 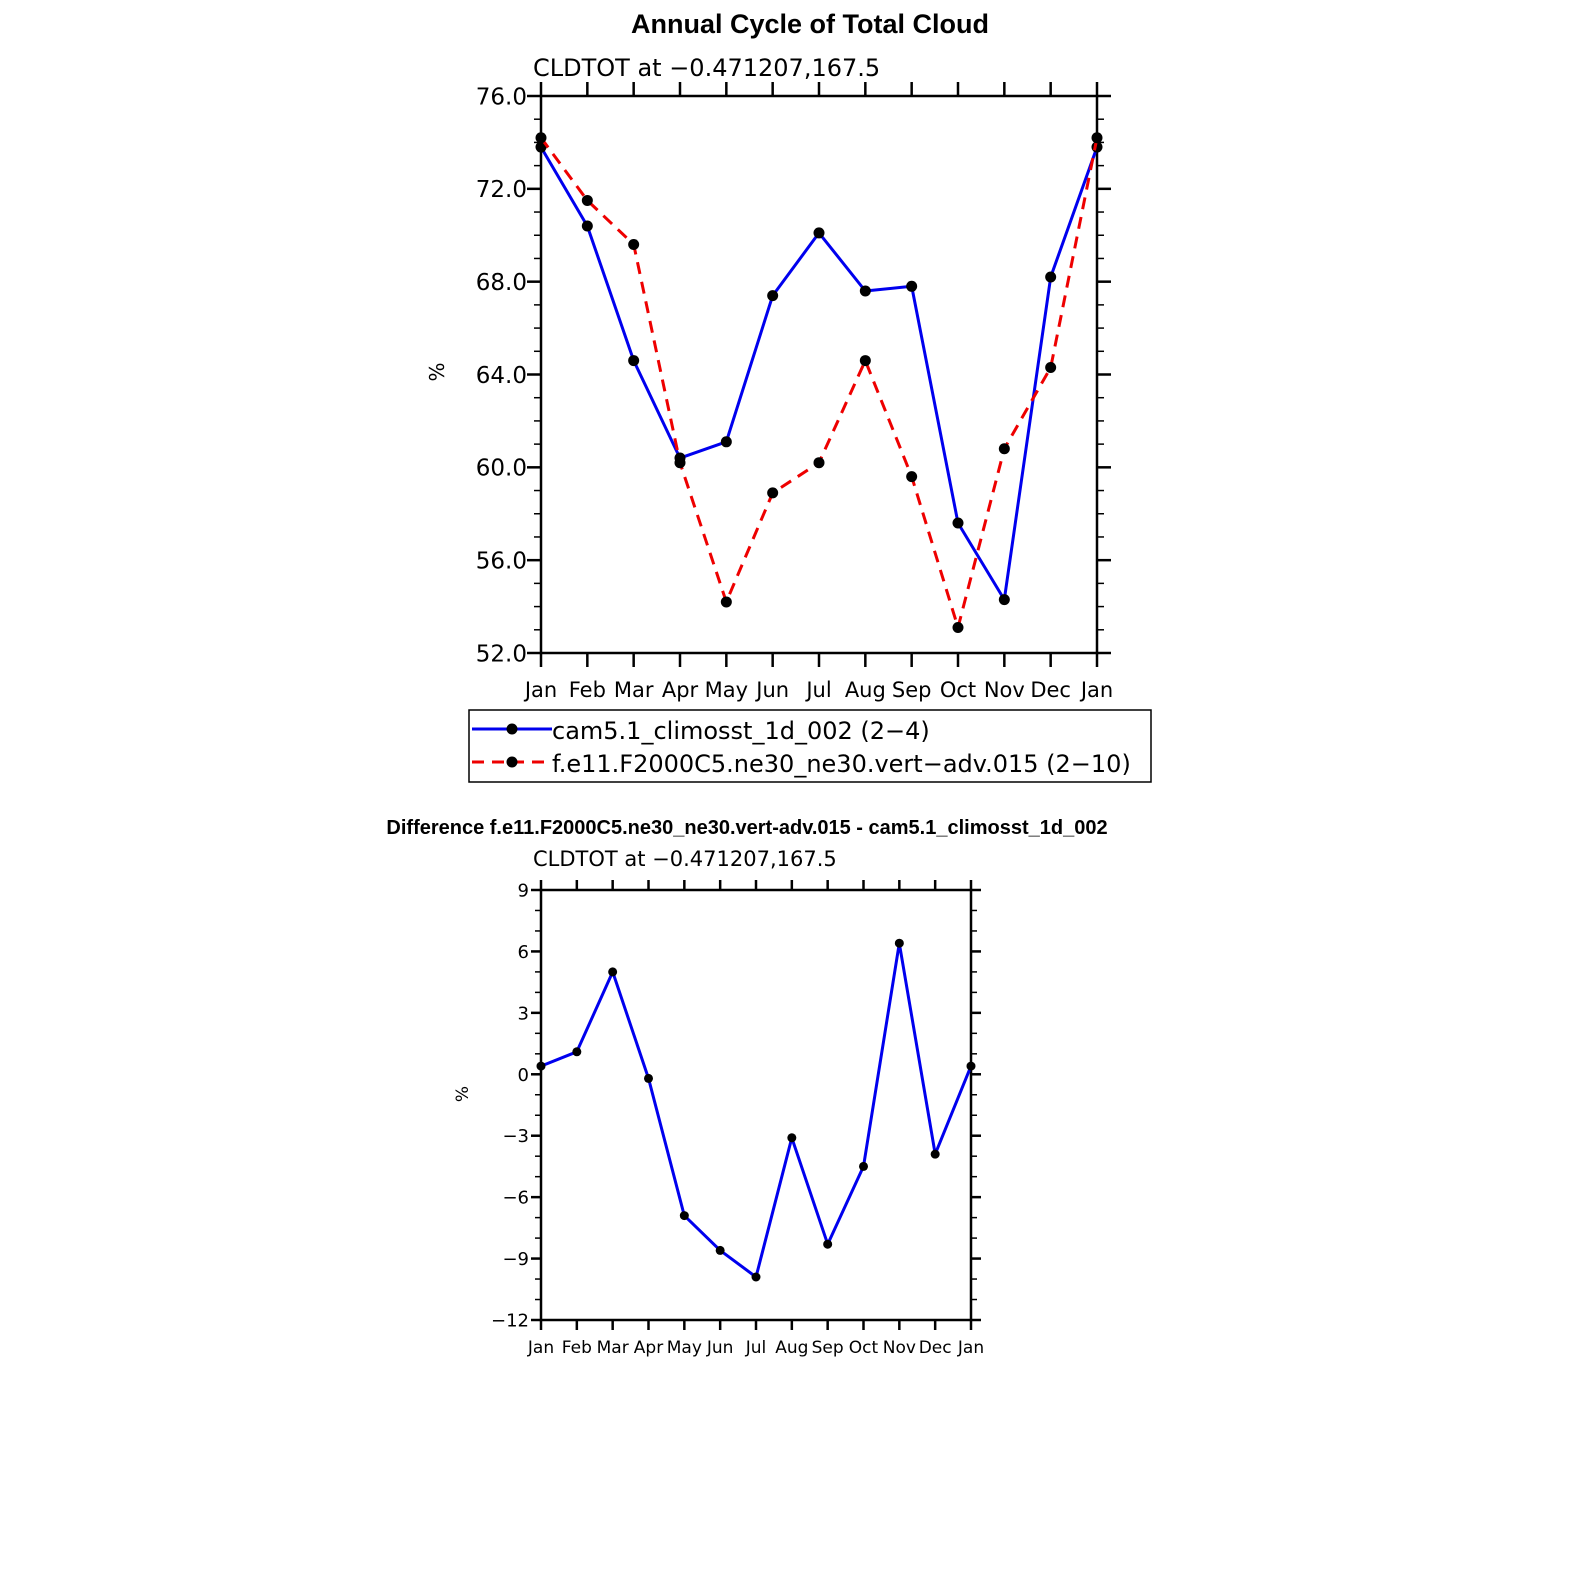 I want to click on legend-box, so click(x=810, y=746).